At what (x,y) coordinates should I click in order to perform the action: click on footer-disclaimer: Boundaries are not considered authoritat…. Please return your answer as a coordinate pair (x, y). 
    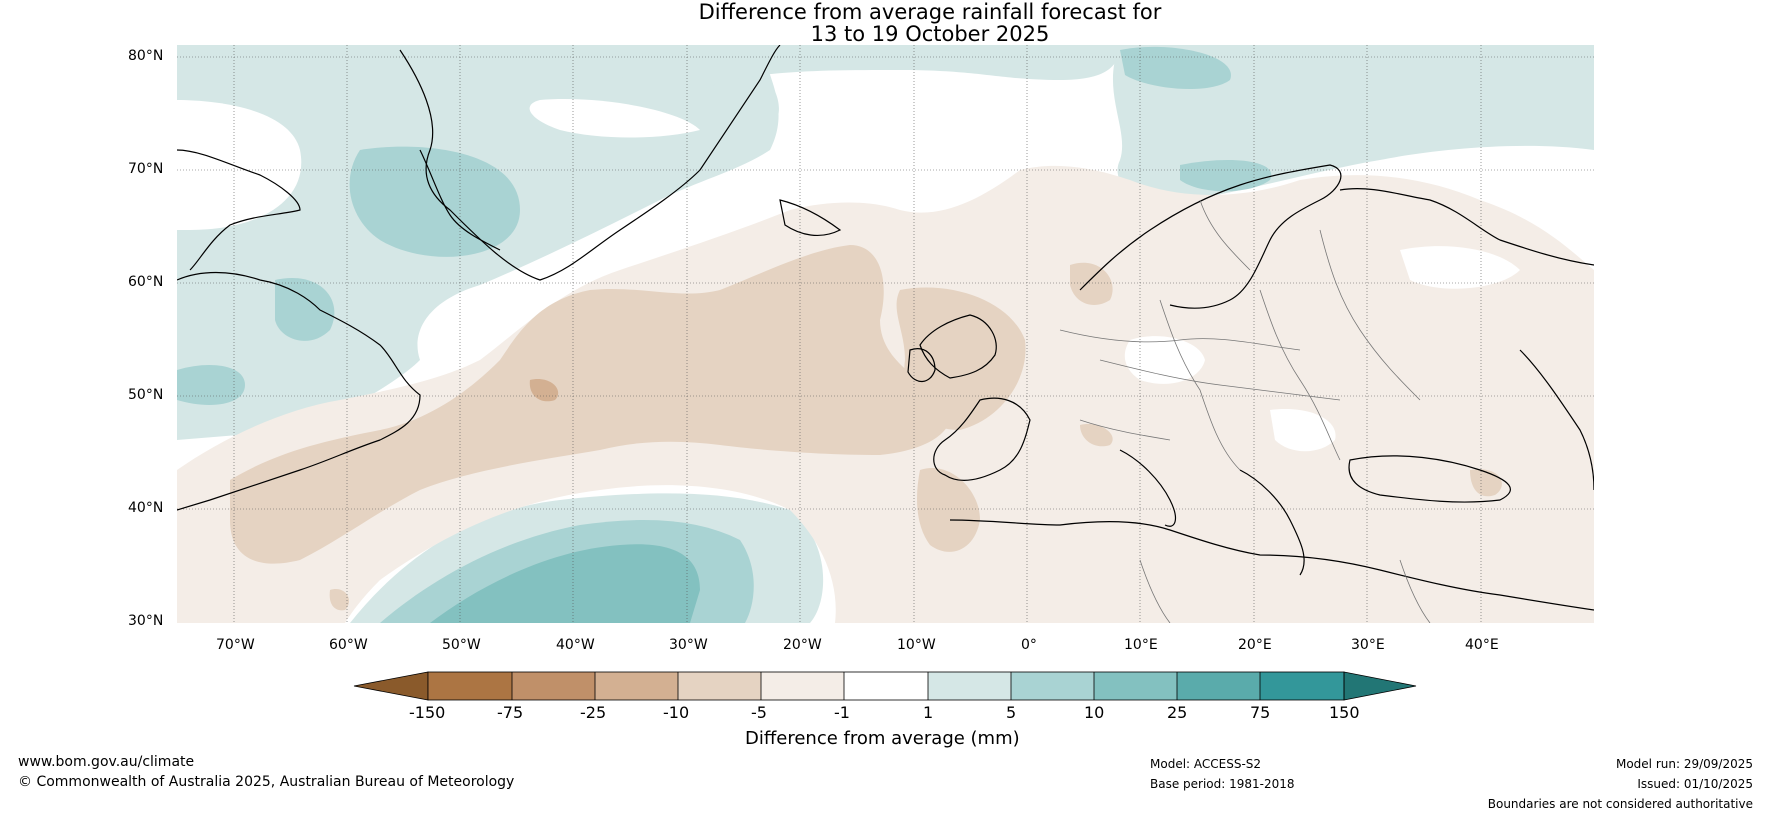
    Looking at the image, I should click on (1620, 804).